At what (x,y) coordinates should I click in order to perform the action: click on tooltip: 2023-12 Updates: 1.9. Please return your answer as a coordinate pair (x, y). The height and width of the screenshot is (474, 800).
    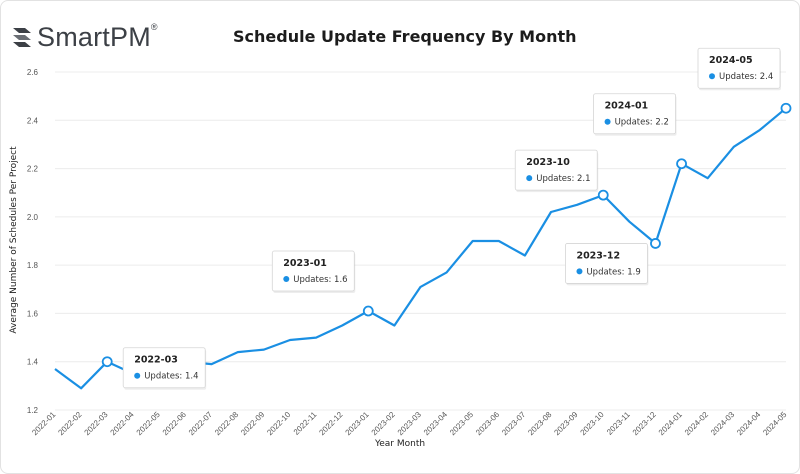
    Looking at the image, I should click on (607, 264).